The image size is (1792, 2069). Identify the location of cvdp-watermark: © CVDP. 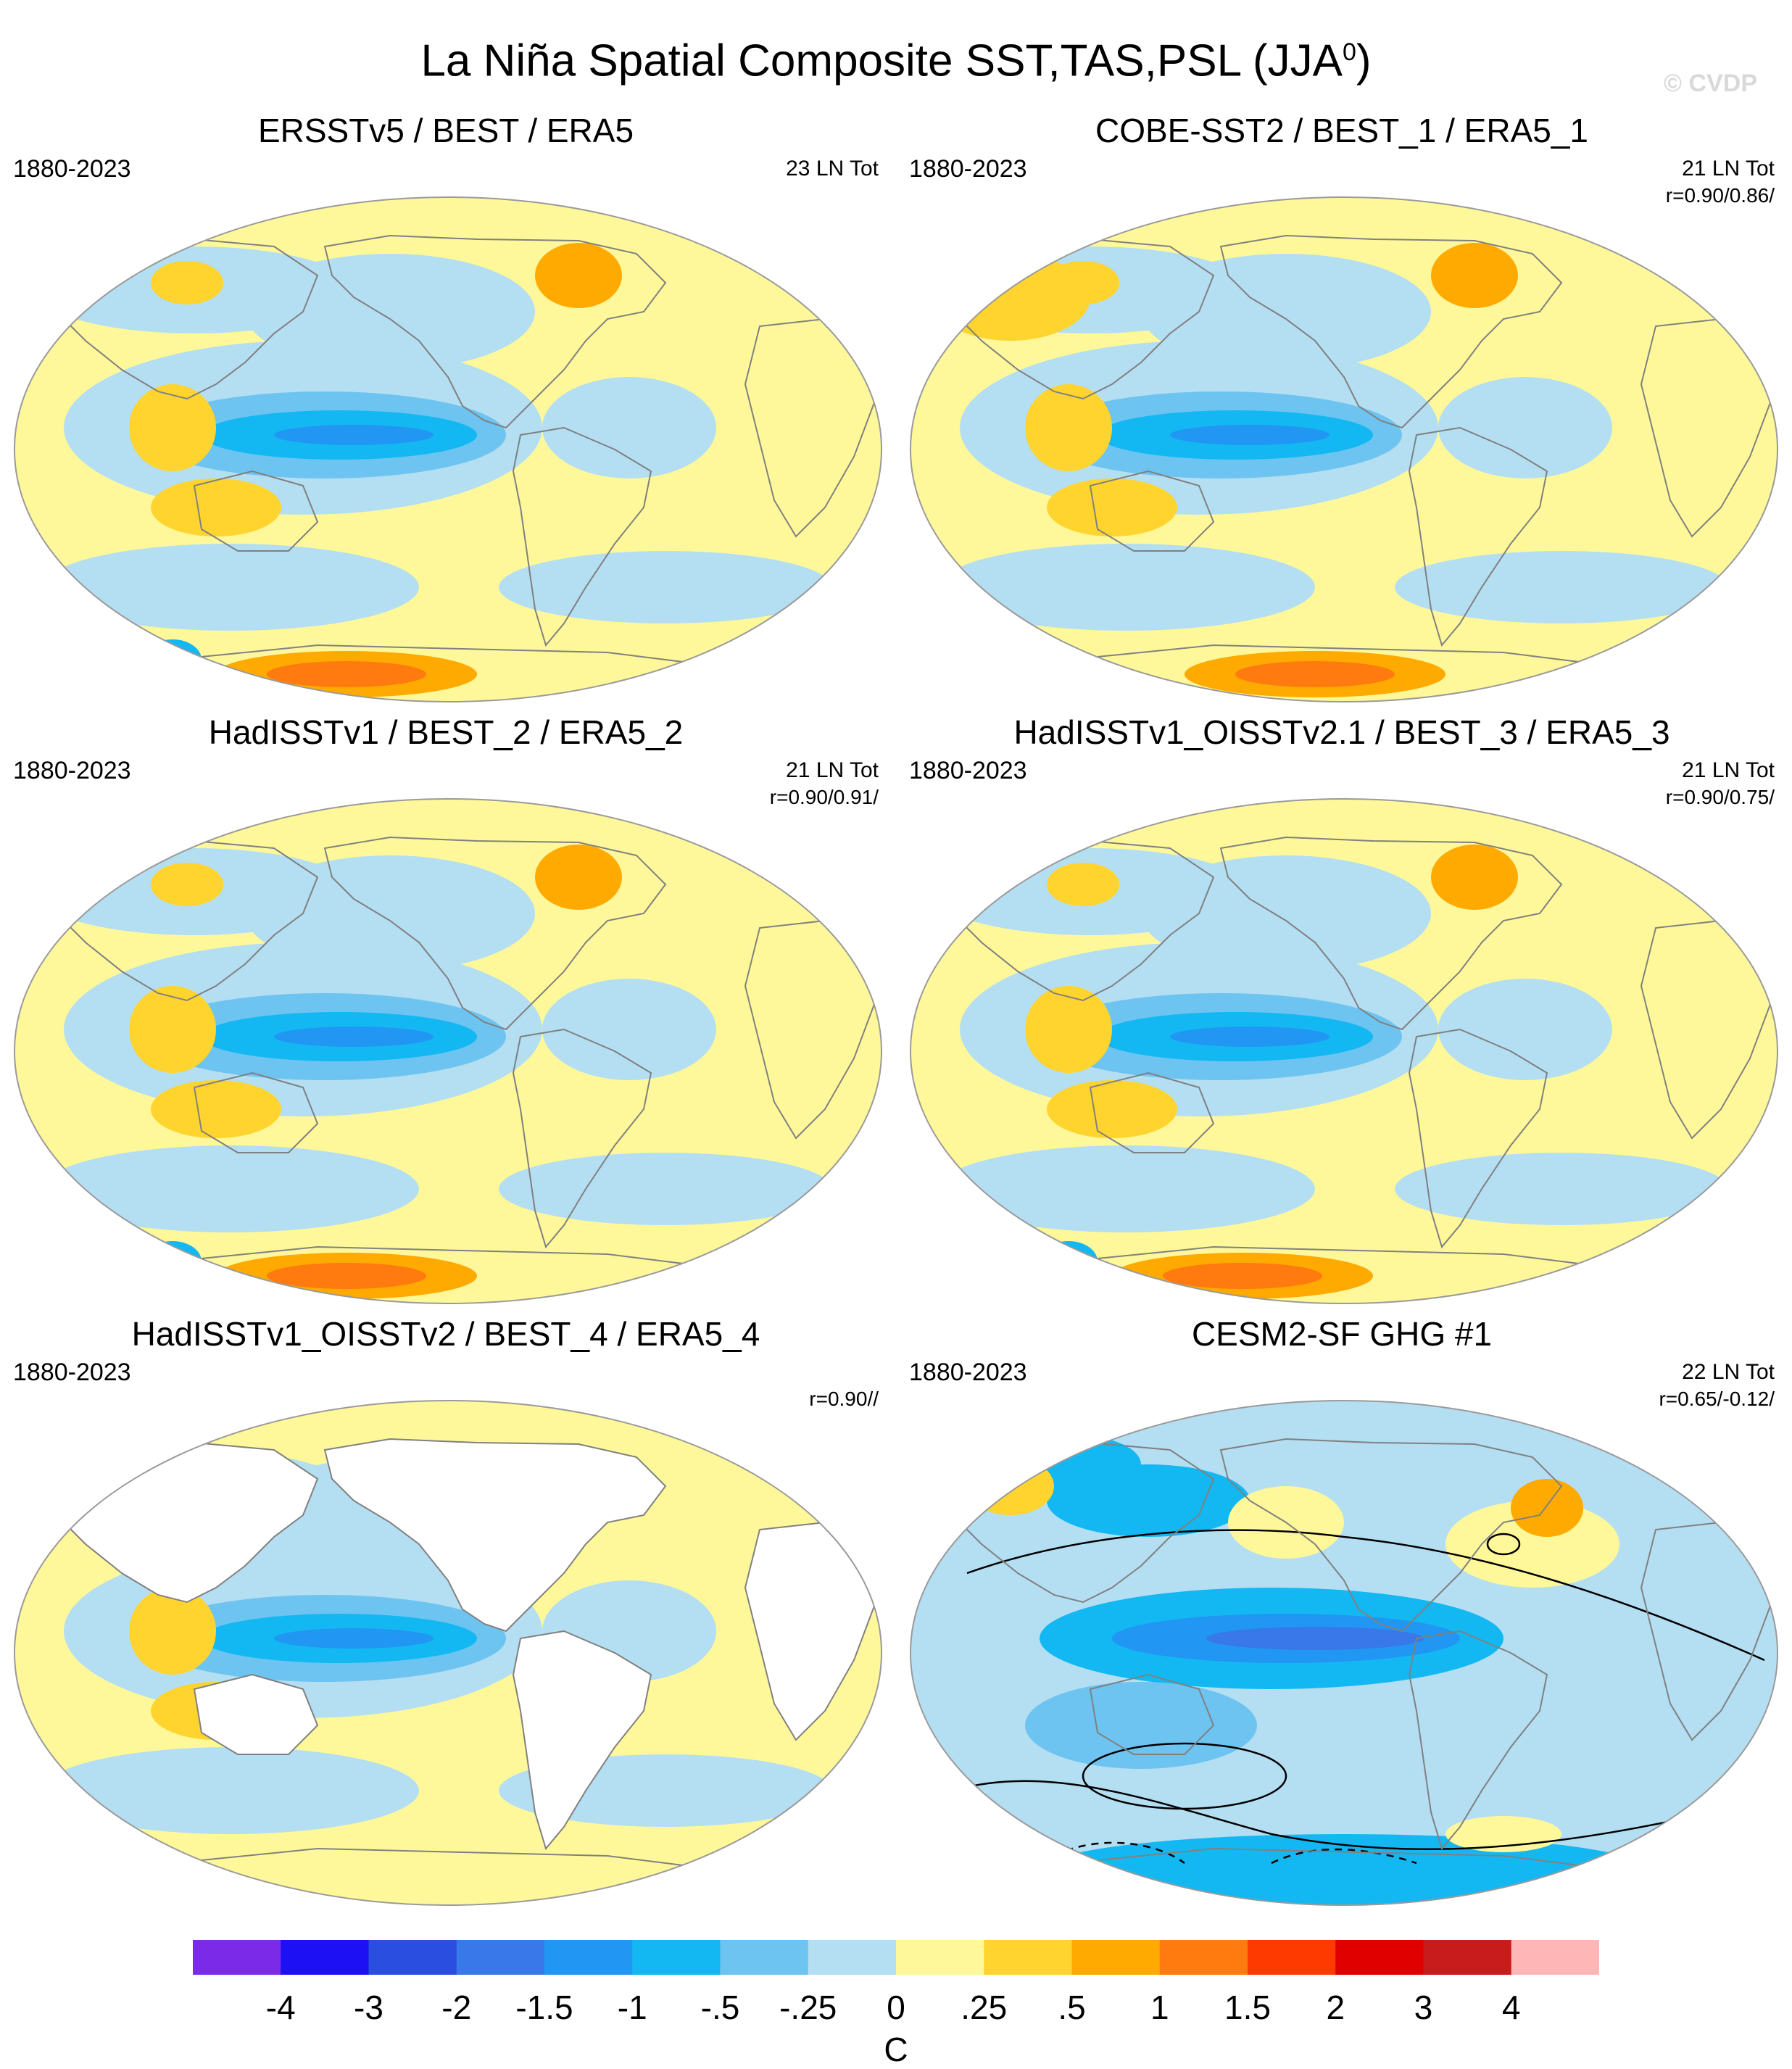
(1711, 83).